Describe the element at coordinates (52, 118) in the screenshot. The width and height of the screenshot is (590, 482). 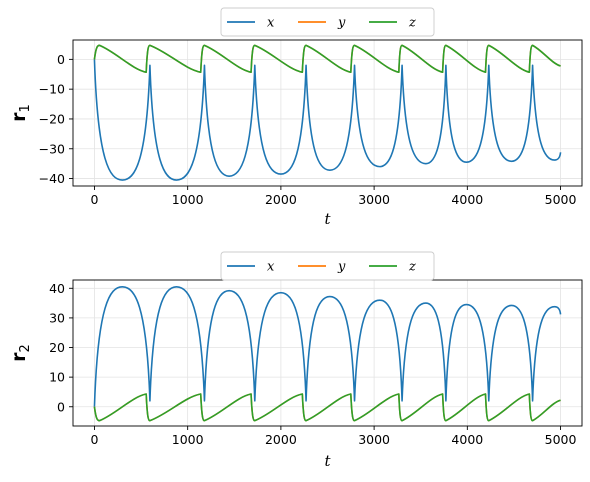
I see `y-tick-label: −20` at that location.